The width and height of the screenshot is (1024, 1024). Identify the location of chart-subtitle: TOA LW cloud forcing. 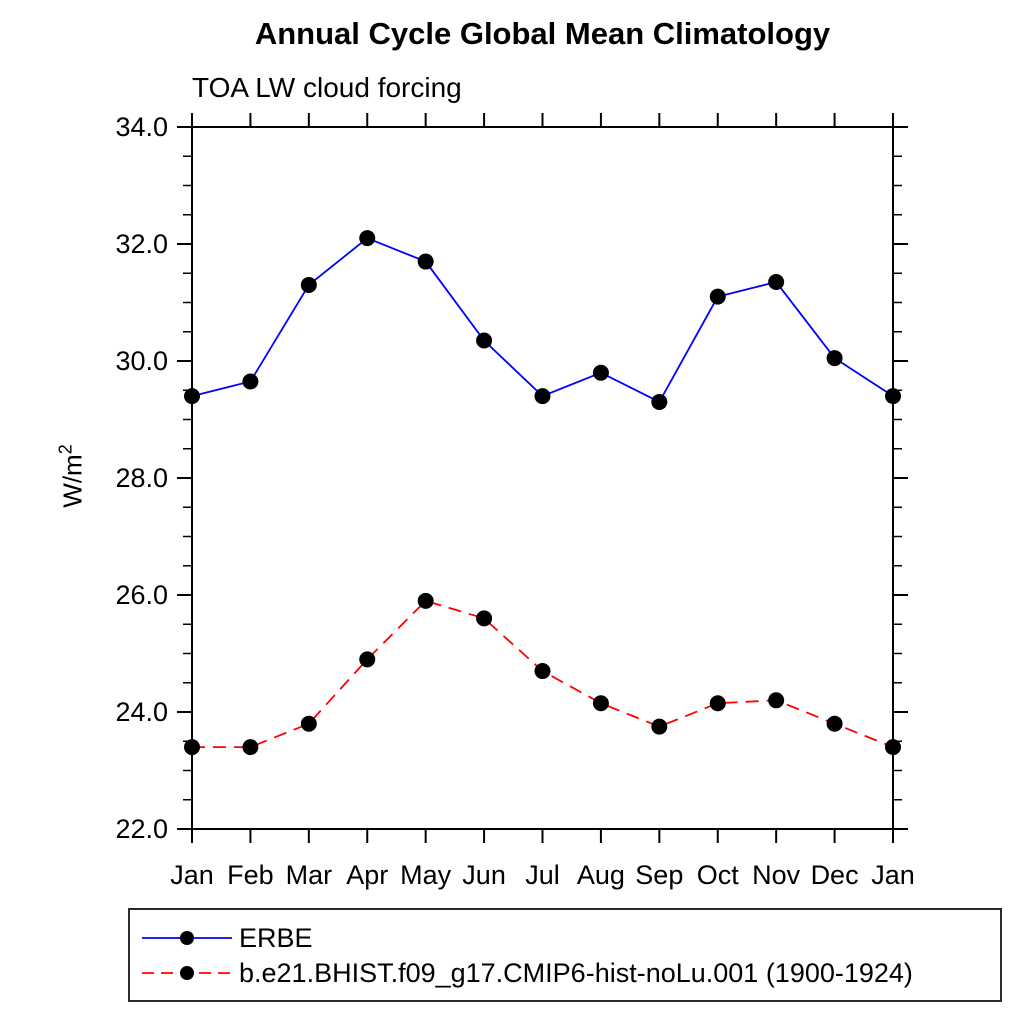
(327, 87).